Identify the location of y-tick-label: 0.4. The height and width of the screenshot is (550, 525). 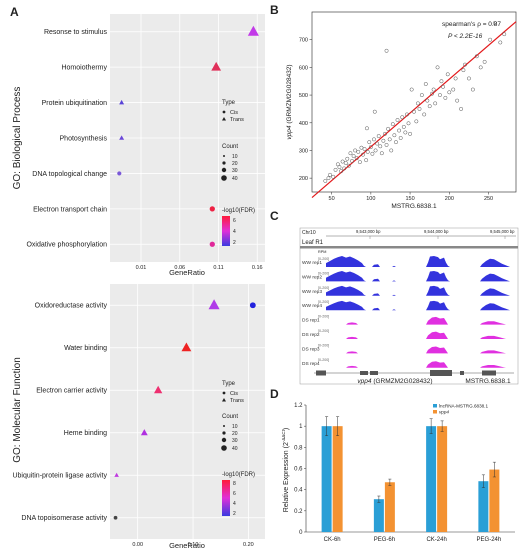
(298, 491).